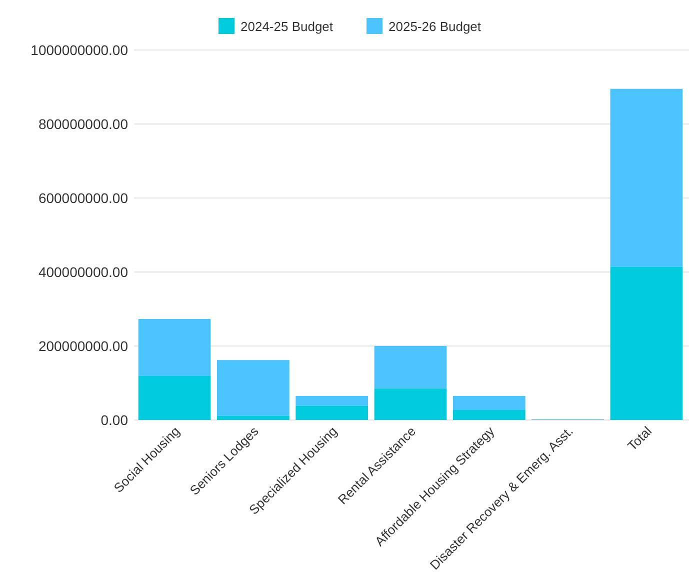 This screenshot has width=689, height=580. What do you see at coordinates (435, 26) in the screenshot?
I see `legend-label: 2025-26 Budget` at bounding box center [435, 26].